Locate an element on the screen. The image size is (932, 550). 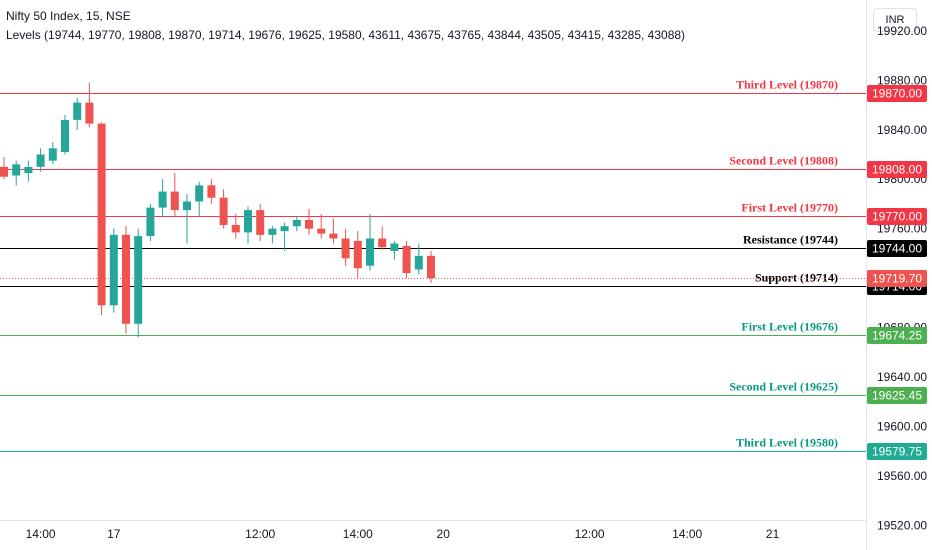
y-tick-label: 19840.00 is located at coordinates (902, 130).